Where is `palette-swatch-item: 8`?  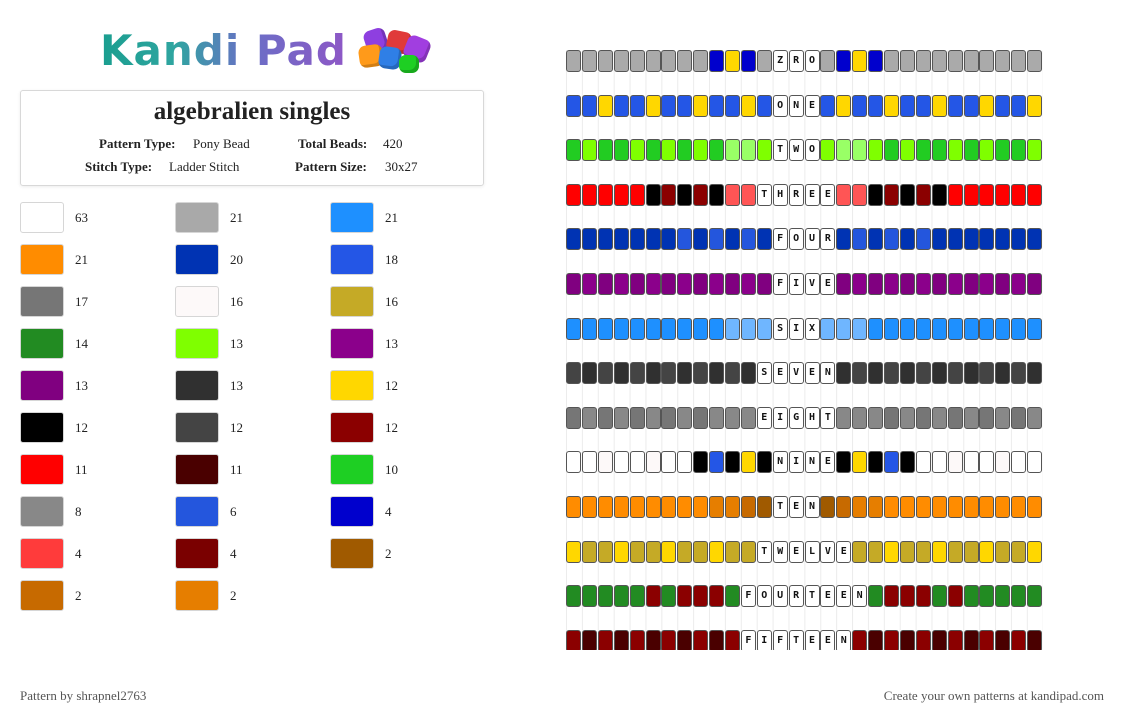
palette-swatch-item: 8 is located at coordinates (95, 512).